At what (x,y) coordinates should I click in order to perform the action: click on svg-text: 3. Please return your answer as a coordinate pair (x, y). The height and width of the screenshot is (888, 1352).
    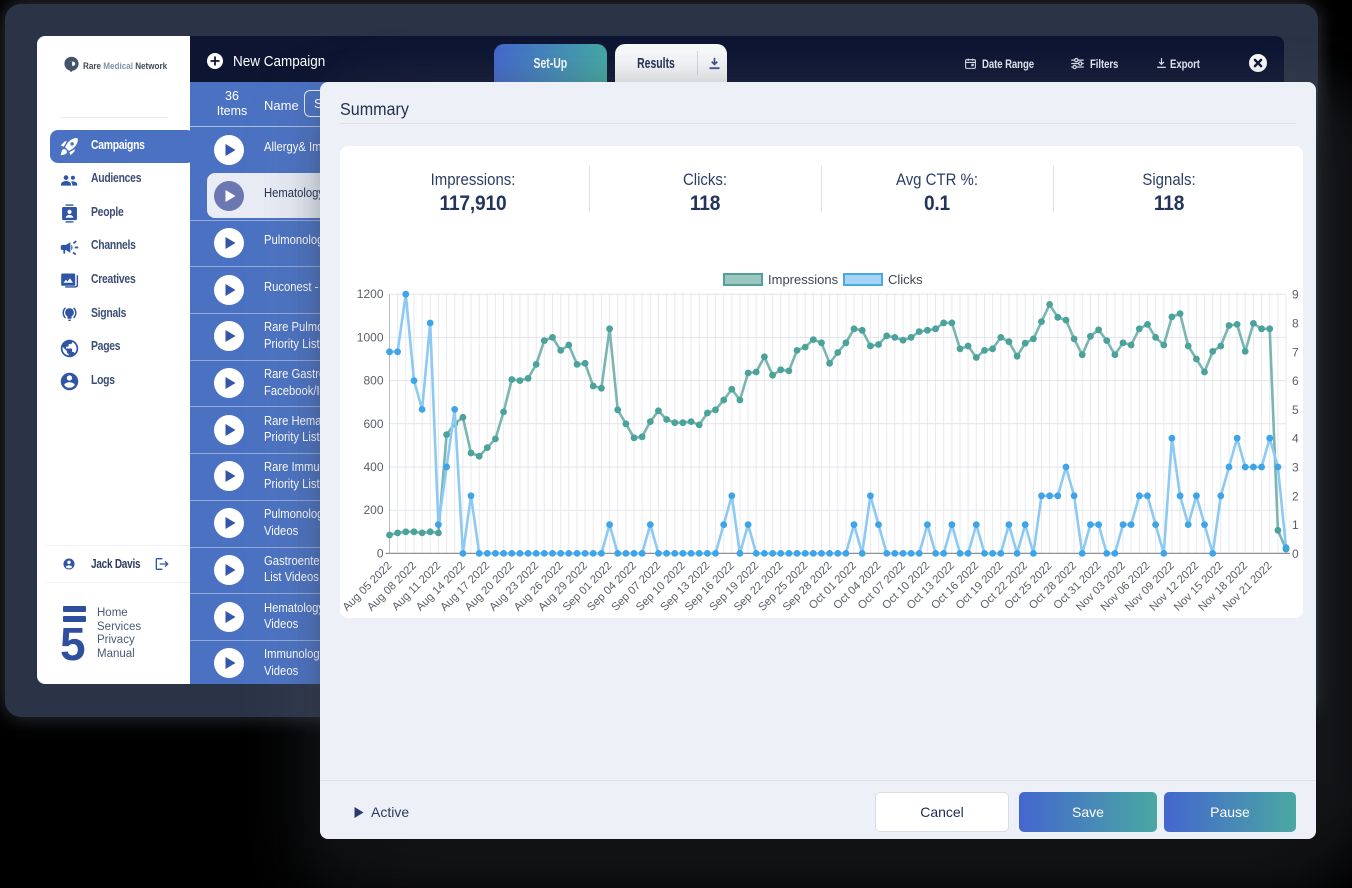
    Looking at the image, I should click on (1295, 468).